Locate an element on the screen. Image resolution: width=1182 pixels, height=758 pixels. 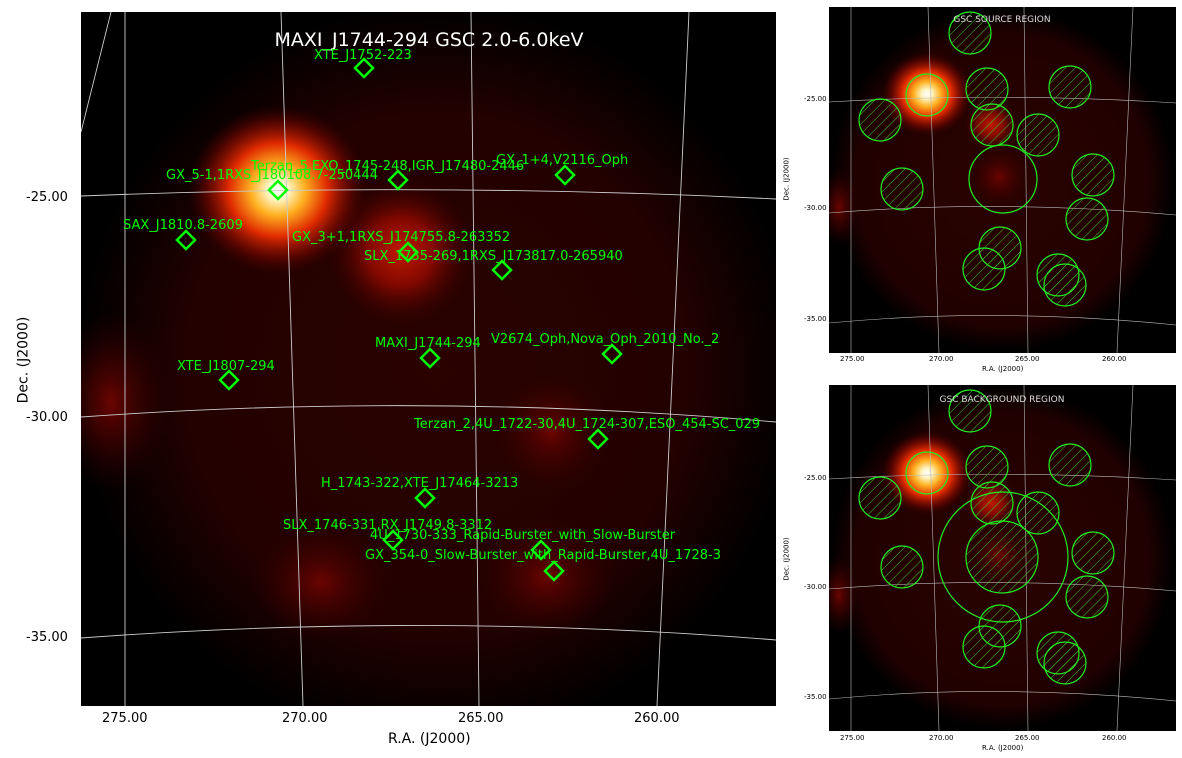
source-label: Terzan_5,EXO_1745-248,IGR_J17480-2446 is located at coordinates (387, 166).